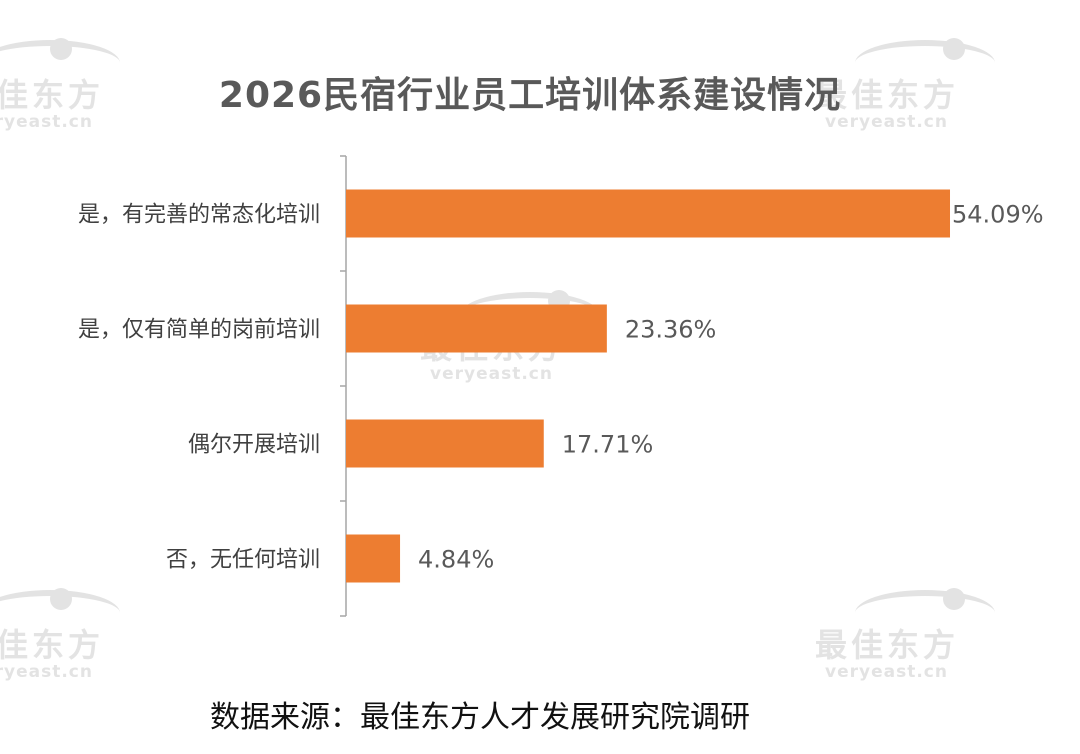 This screenshot has width=1080, height=754. What do you see at coordinates (671, 330) in the screenshot?
I see `data-label: 23.36%` at bounding box center [671, 330].